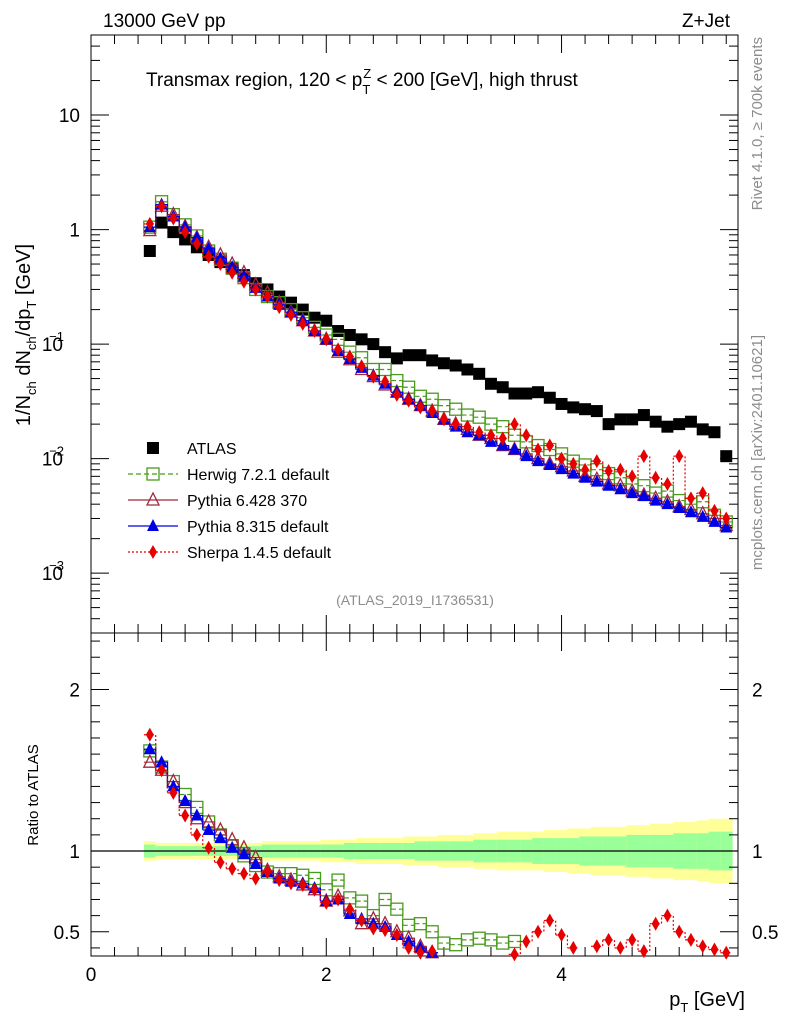  Describe the element at coordinates (228, 527) in the screenshot. I see `legend-entry-pythia-8-315-default: Pythia 8.315 default` at that location.